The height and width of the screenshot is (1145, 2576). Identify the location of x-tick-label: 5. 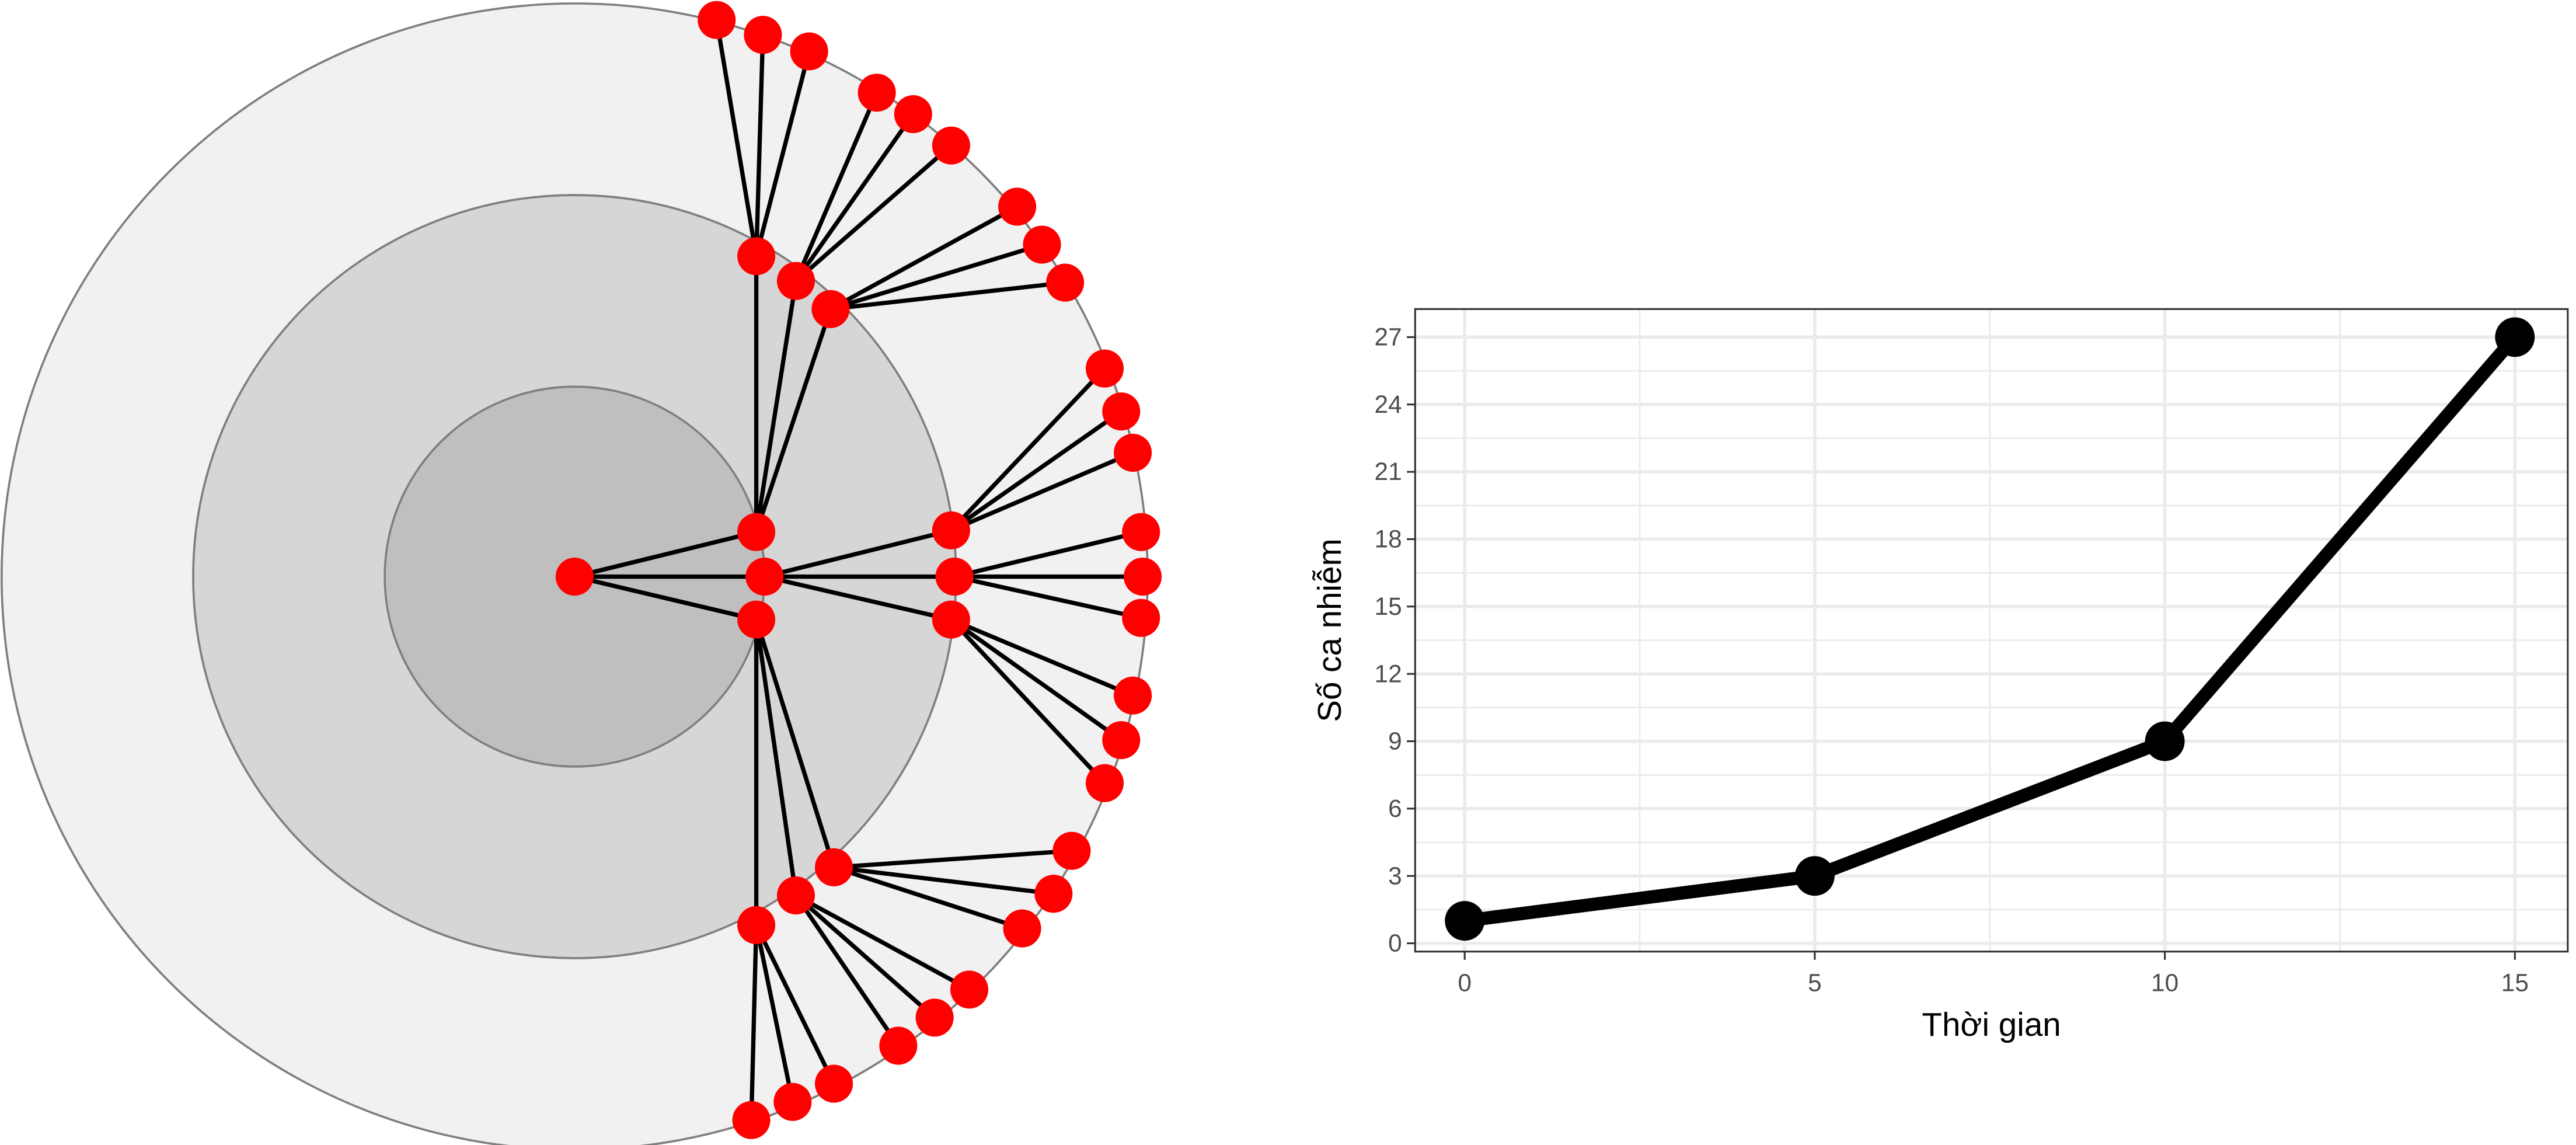
(1815, 983).